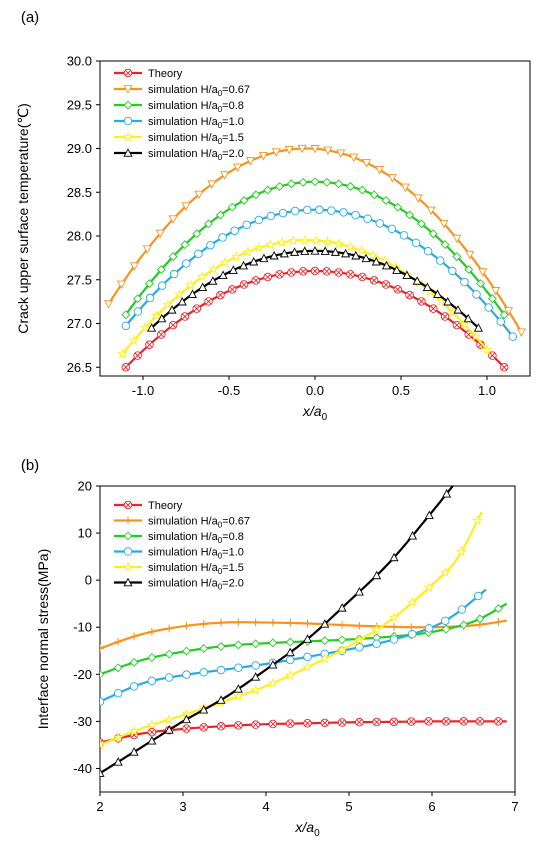  I want to click on x-tick-label: 7, so click(514, 806).